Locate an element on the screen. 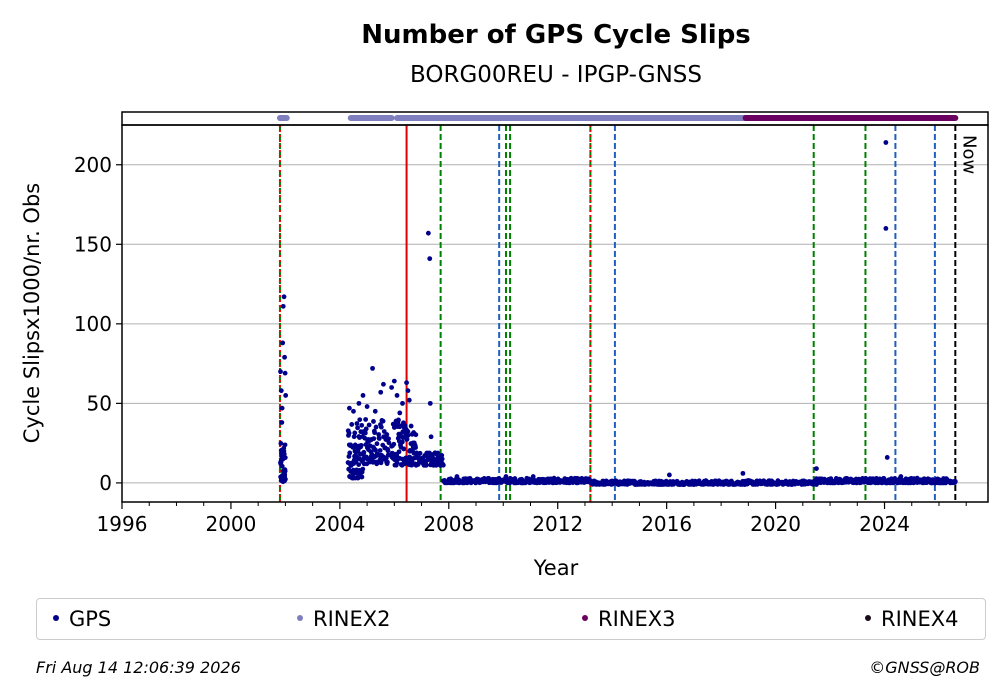 The height and width of the screenshot is (699, 1008). y-tick-label: 150 is located at coordinates (93, 244).